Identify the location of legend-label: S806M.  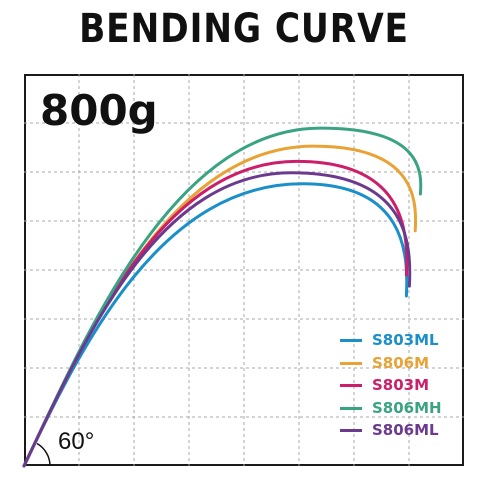
(401, 362).